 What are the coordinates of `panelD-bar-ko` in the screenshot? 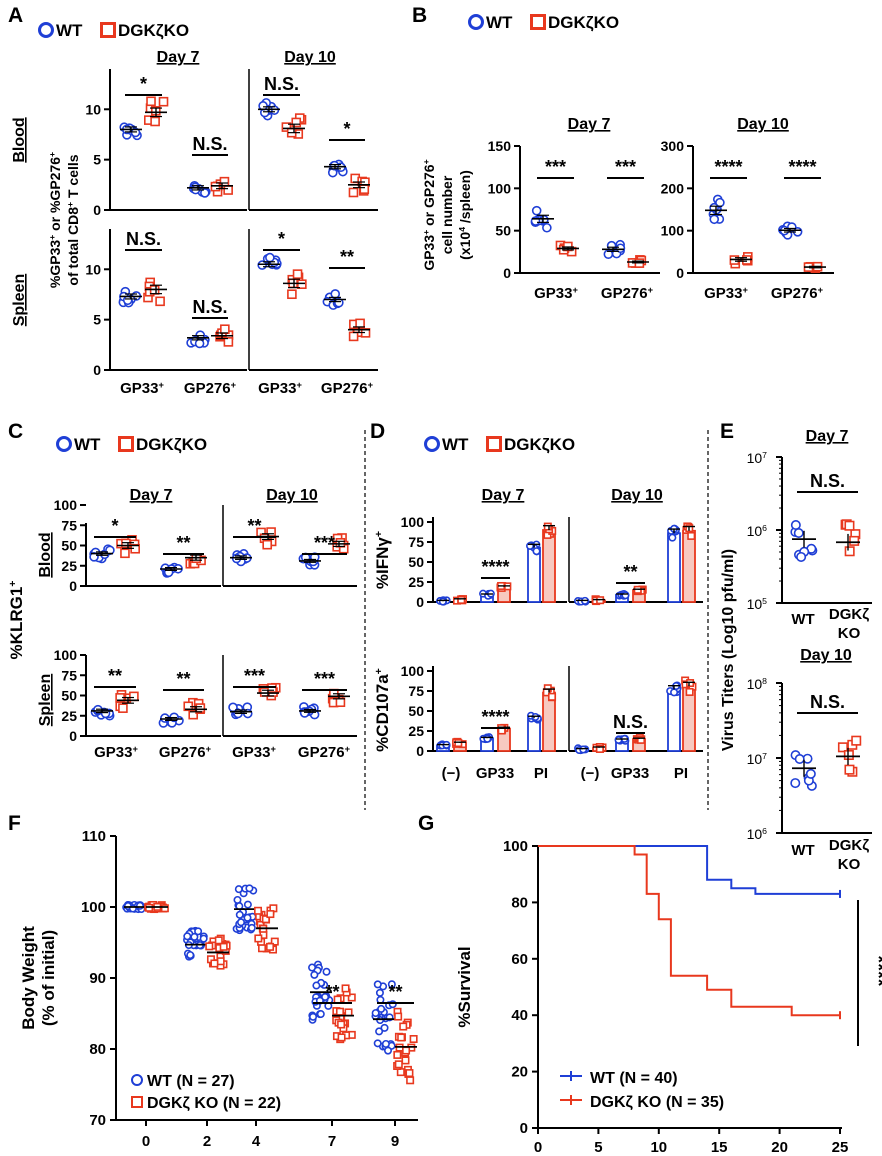 It's located at (549, 566).